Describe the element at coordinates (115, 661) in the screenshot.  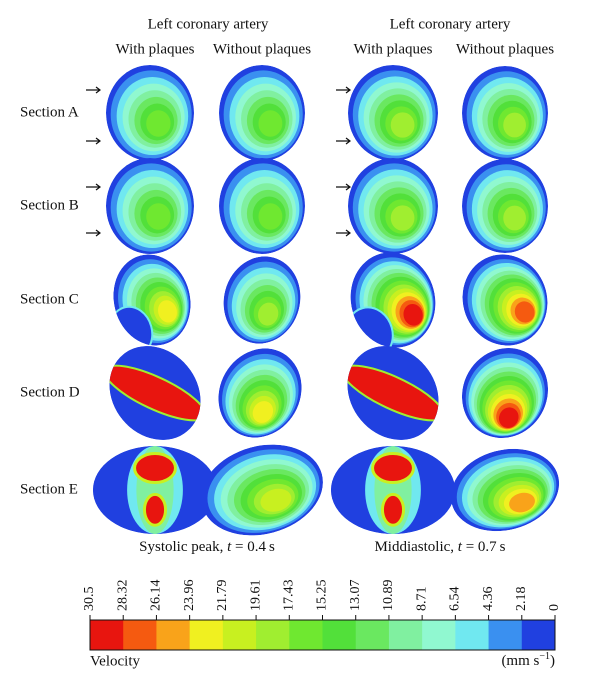
I see `colorbar-label: Velocity` at that location.